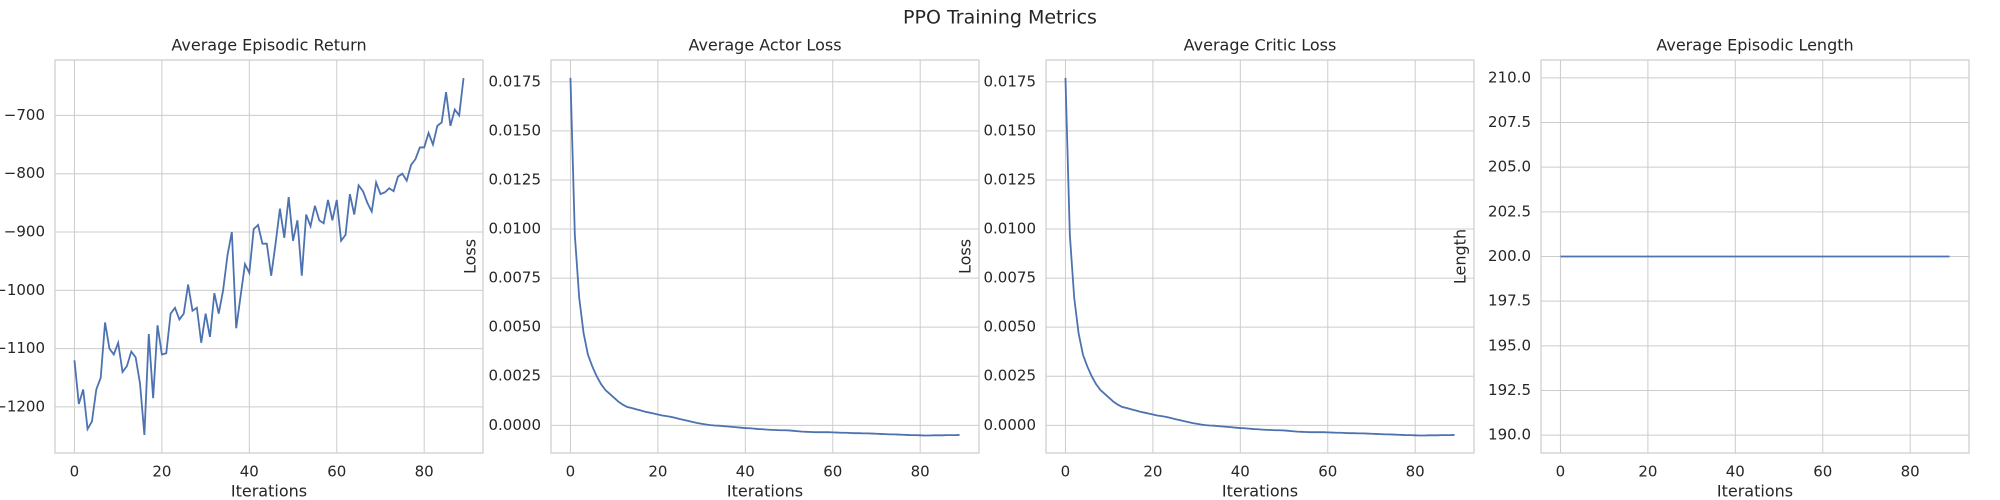 The height and width of the screenshot is (500, 2000). What do you see at coordinates (24, 232) in the screenshot?
I see `y-tick-label: −900` at bounding box center [24, 232].